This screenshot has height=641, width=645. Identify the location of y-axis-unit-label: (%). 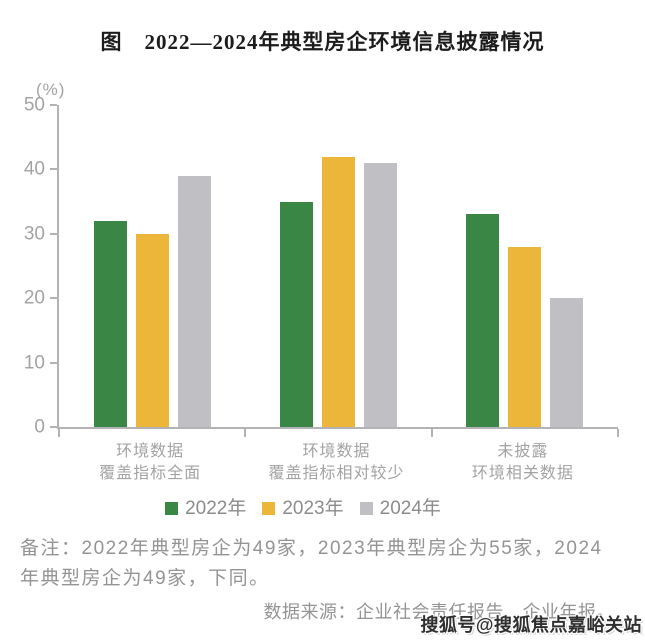
(51, 89).